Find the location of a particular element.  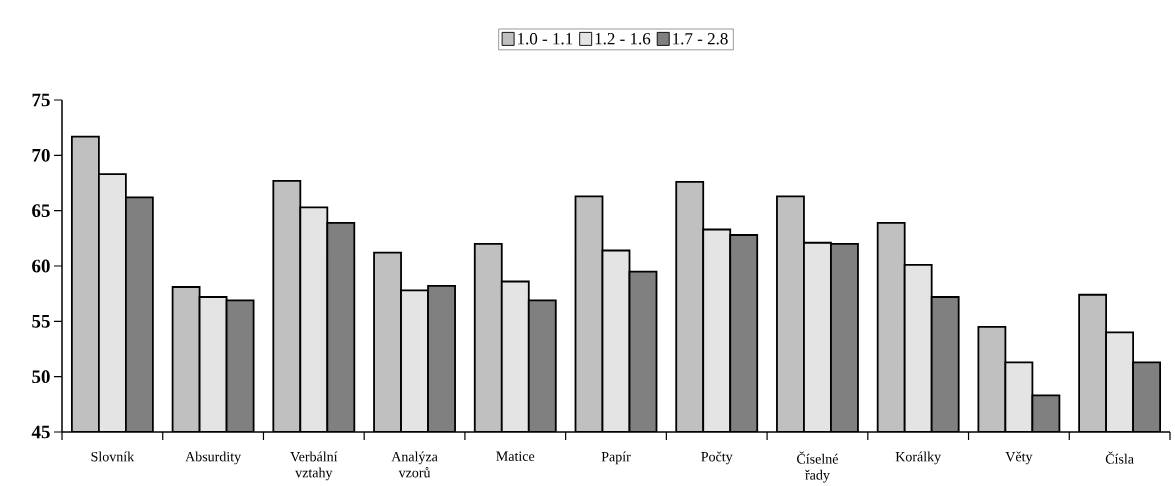

x-tick-label: Slovník is located at coordinates (113, 456).